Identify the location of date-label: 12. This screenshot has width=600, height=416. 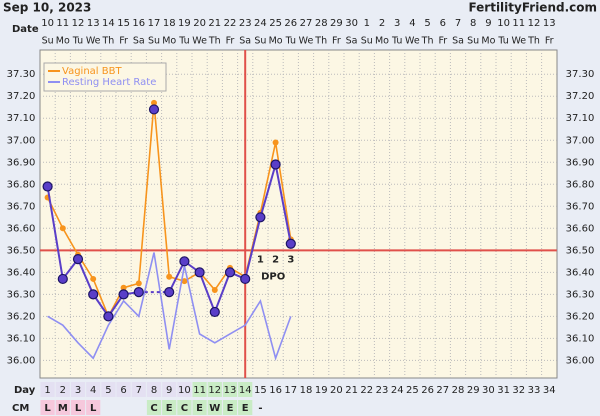
(78, 23).